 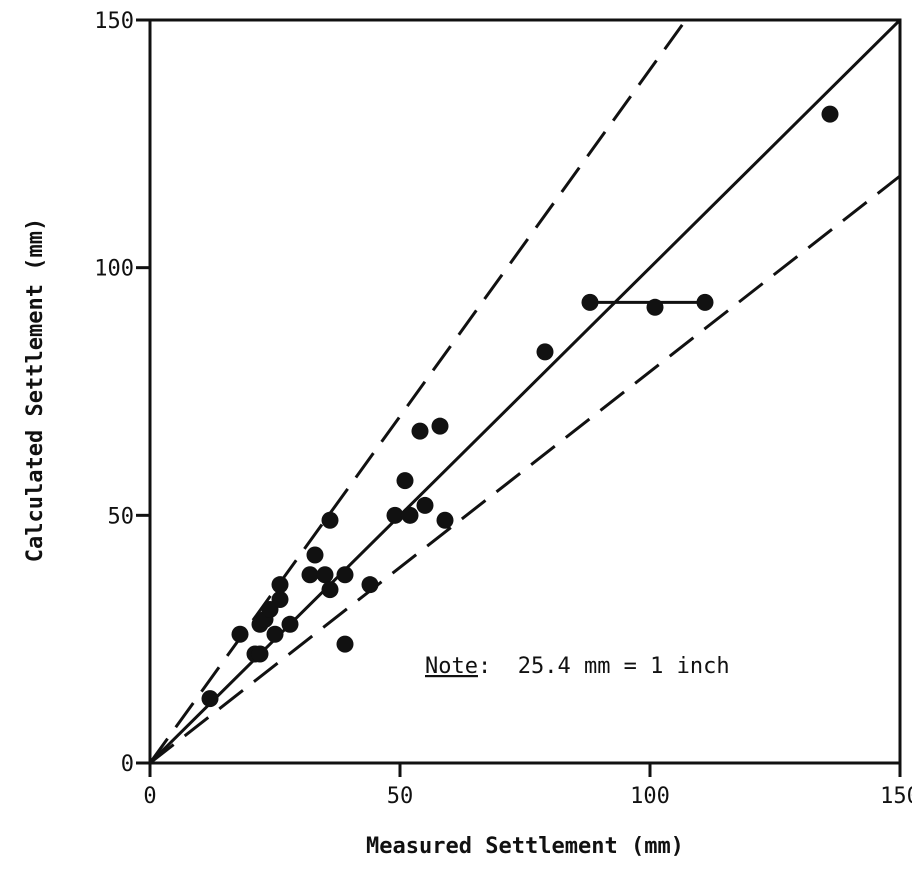 I want to click on note-annotation: Note: 25.4 mm = 1 inch, so click(x=577, y=666).